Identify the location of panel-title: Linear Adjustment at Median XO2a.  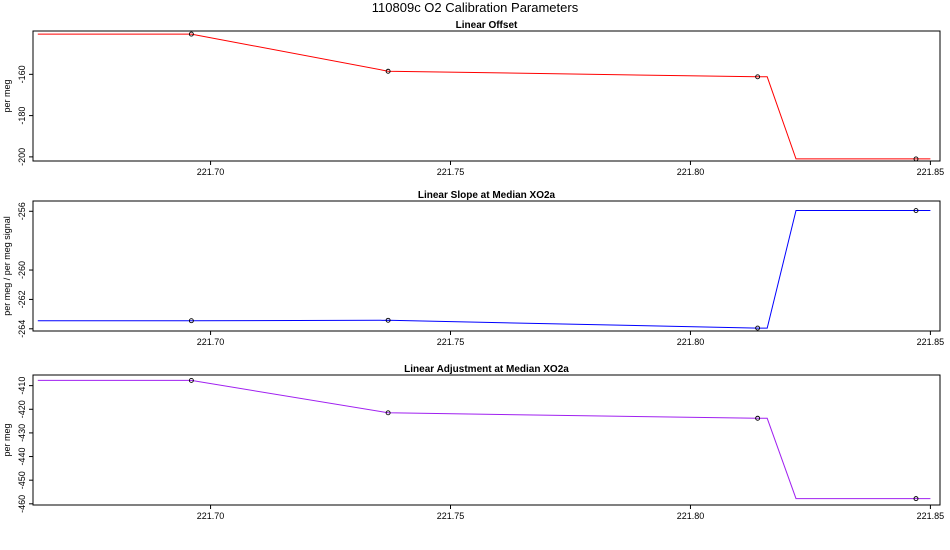
(486, 369).